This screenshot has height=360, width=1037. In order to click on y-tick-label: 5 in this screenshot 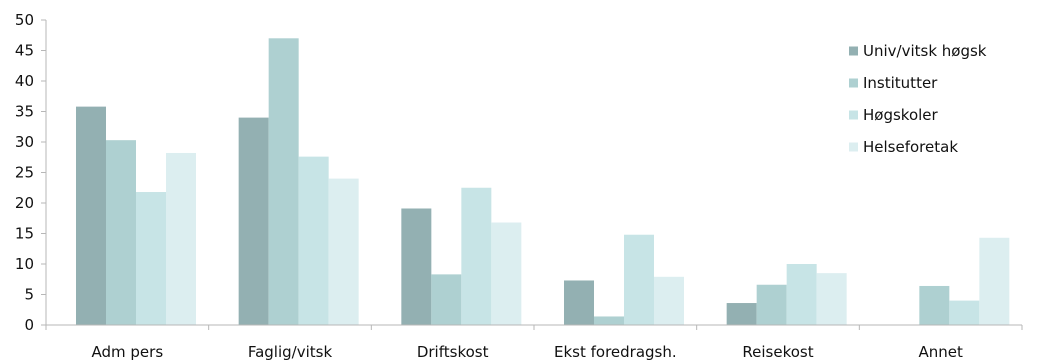, I will do `click(29, 295)`.